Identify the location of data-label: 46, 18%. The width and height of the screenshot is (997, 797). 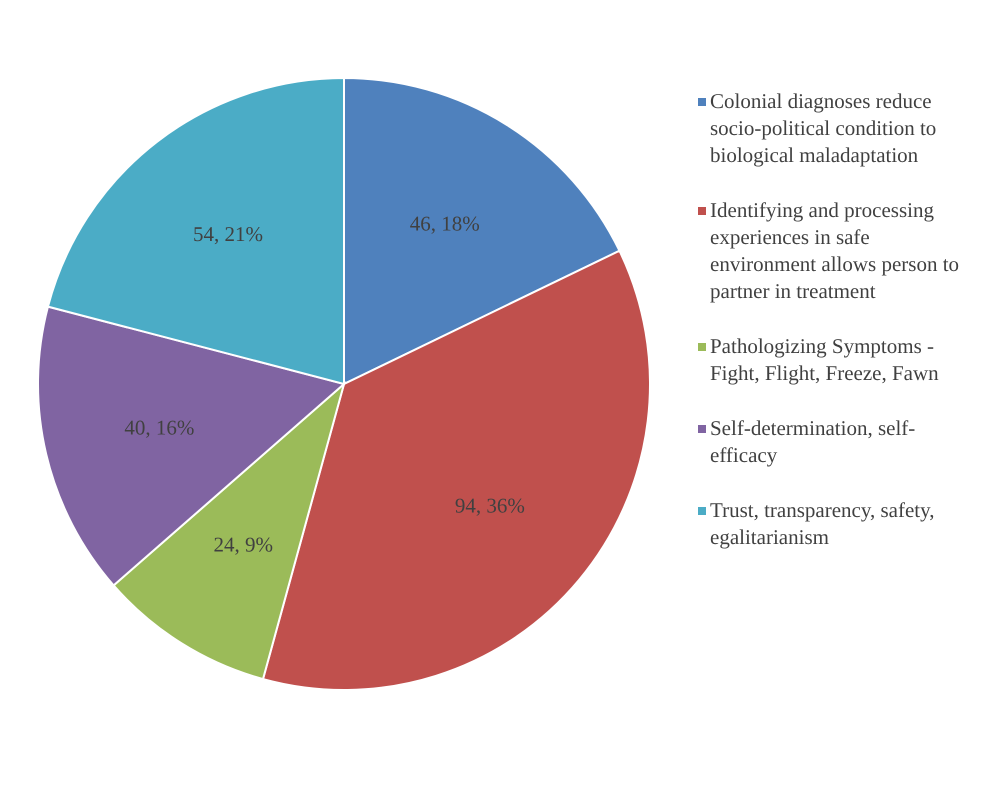
(445, 223).